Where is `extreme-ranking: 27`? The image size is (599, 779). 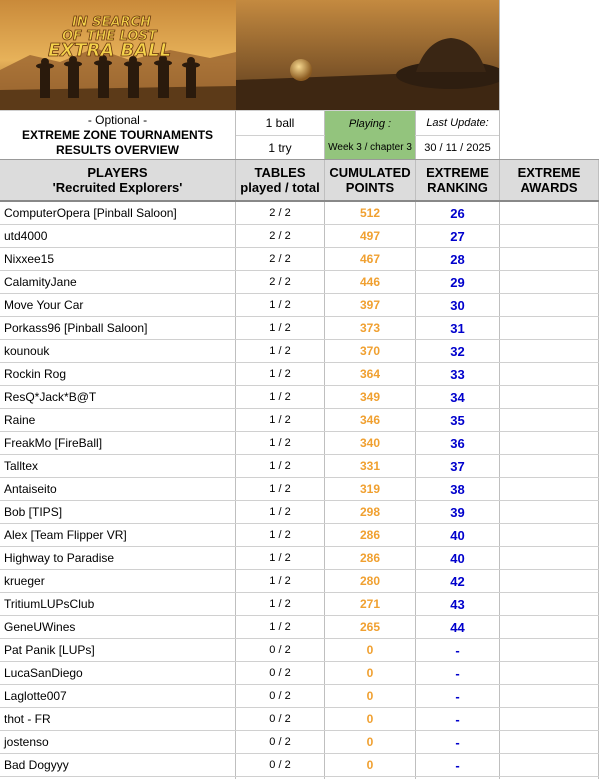
extreme-ranking: 27 is located at coordinates (457, 236).